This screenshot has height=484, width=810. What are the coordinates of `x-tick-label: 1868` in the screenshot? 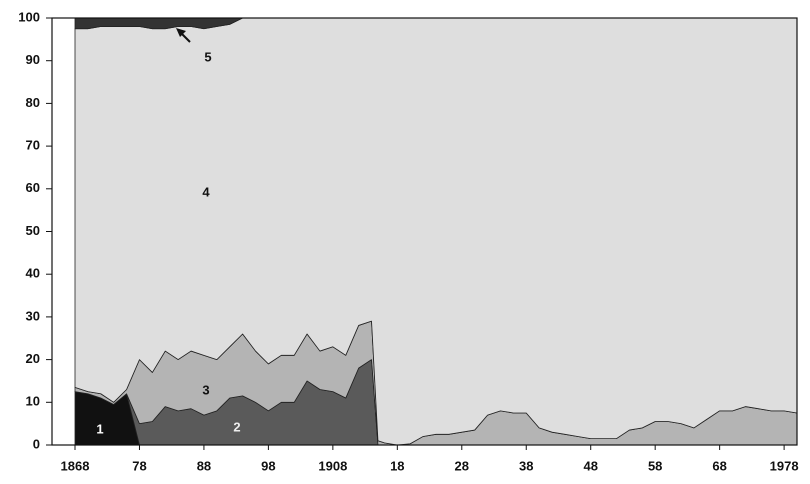 It's located at (75, 465).